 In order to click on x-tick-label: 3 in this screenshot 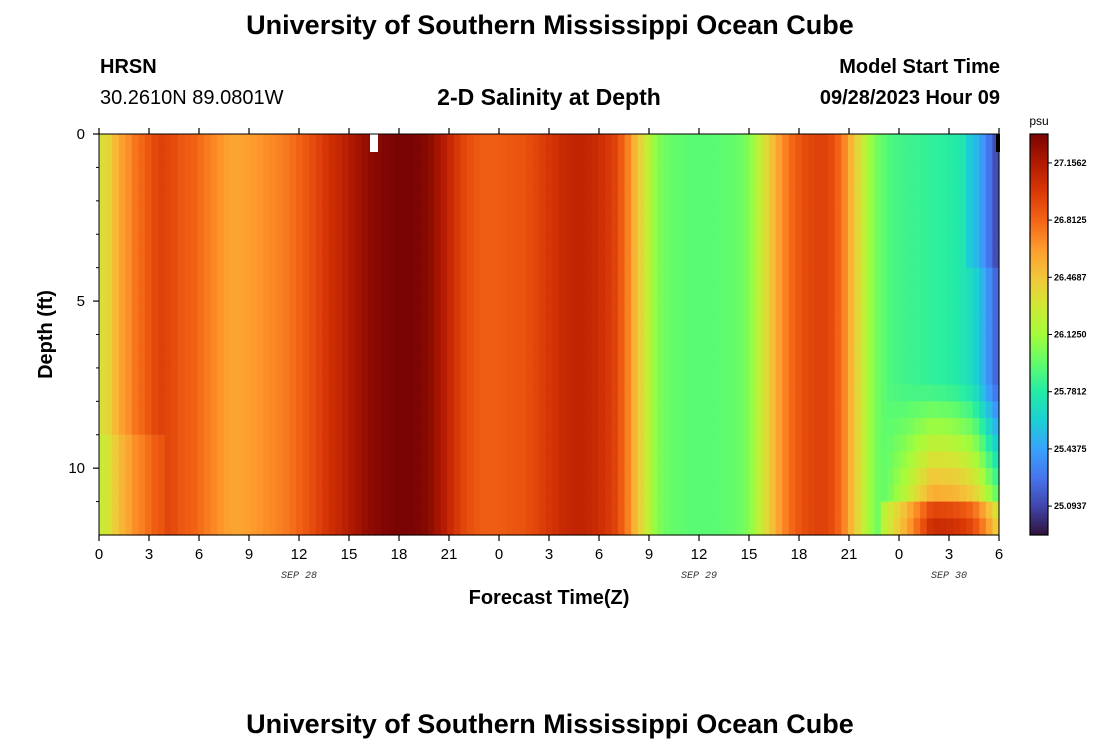, I will do `click(949, 554)`.